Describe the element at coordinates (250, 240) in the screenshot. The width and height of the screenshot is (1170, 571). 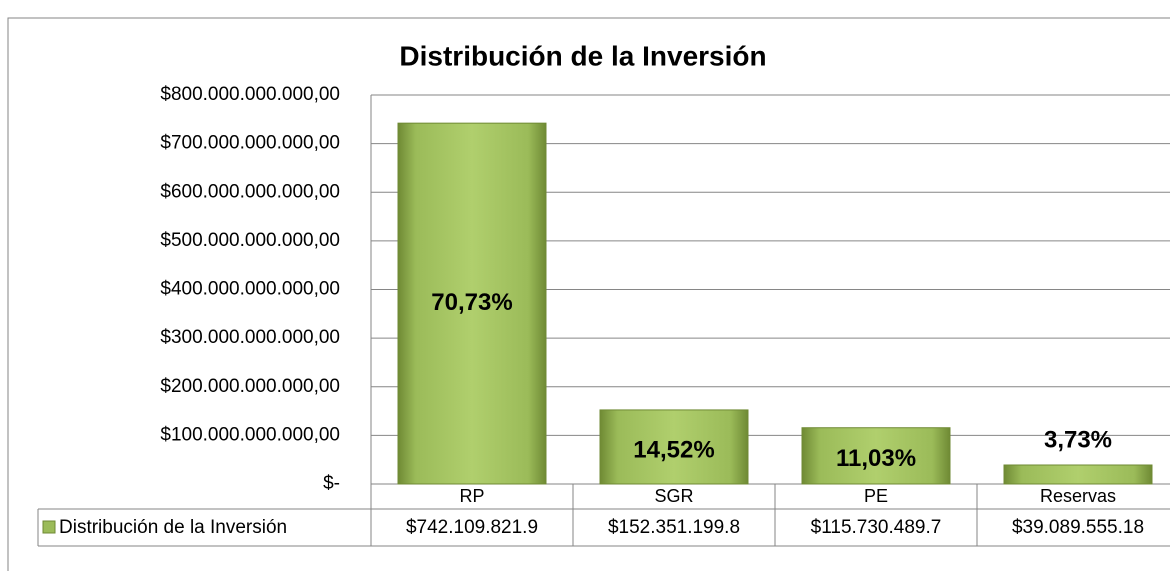
I see `y-tick-label: $500.000.000.000,00` at that location.